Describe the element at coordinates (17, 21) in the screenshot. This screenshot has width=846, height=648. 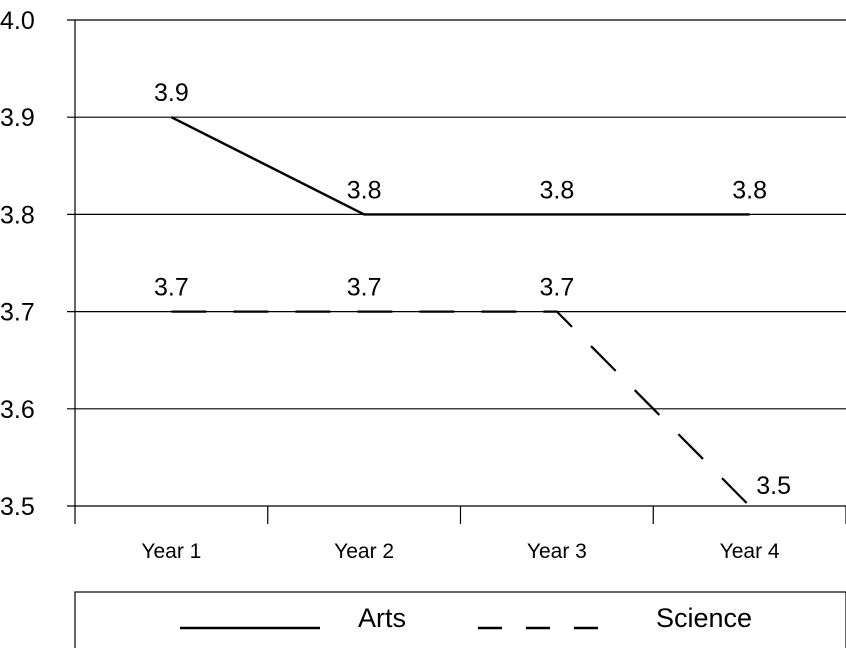
I see `y-tick-label: 4.0` at that location.